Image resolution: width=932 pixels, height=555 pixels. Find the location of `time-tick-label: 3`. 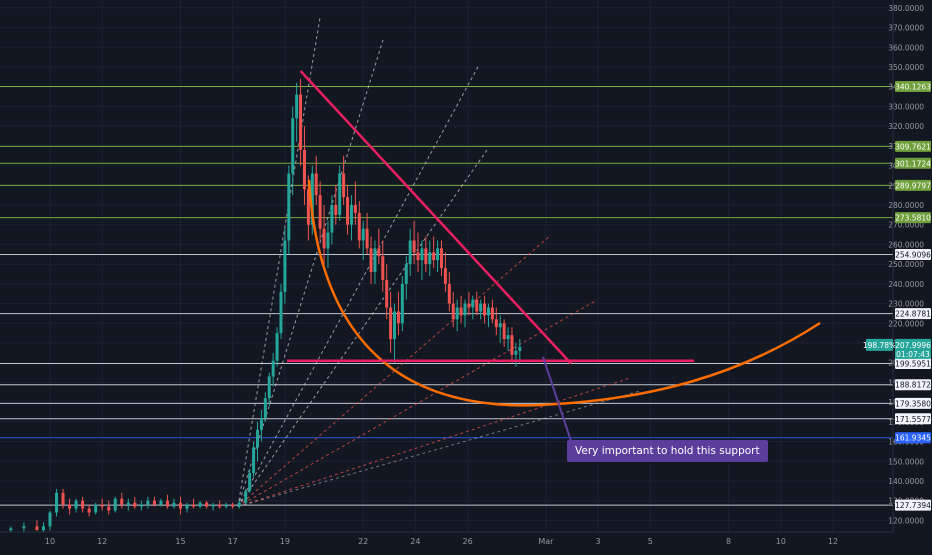

time-tick-label: 3 is located at coordinates (598, 541).